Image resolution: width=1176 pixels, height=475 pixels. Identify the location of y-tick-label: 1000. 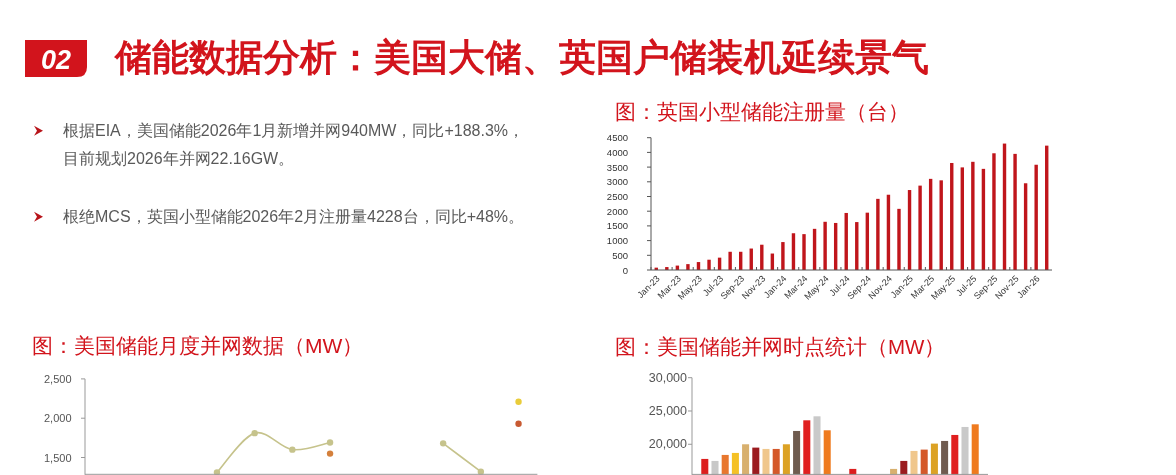
(617, 241).